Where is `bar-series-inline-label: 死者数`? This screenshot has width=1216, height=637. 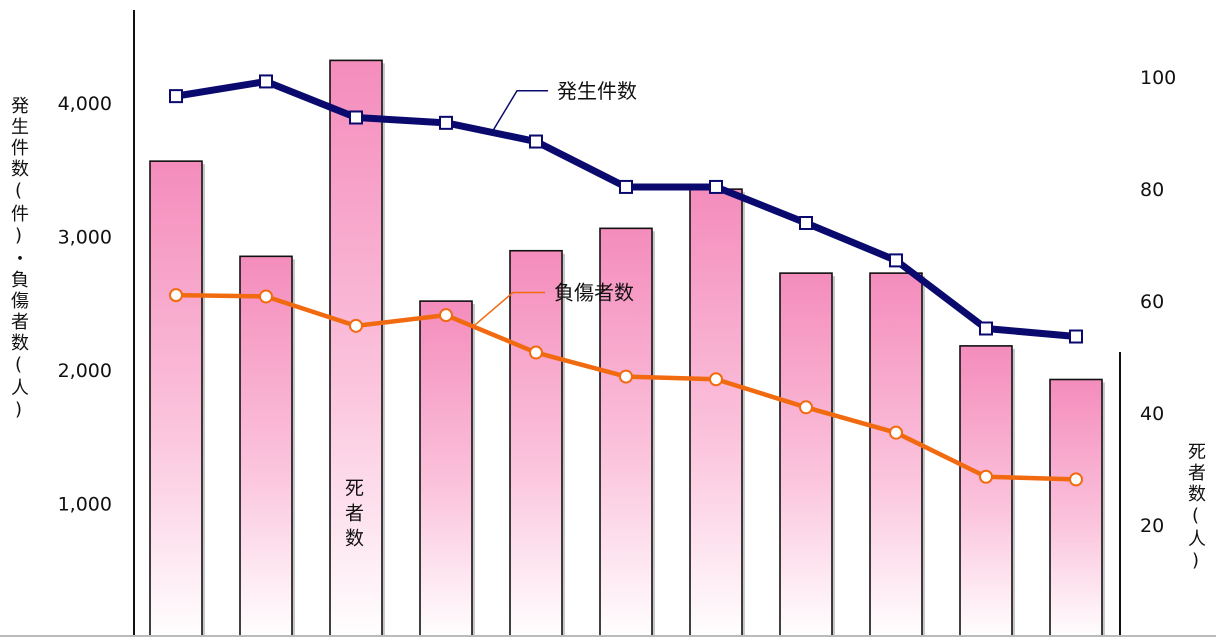 bar-series-inline-label: 死者数 is located at coordinates (353, 515).